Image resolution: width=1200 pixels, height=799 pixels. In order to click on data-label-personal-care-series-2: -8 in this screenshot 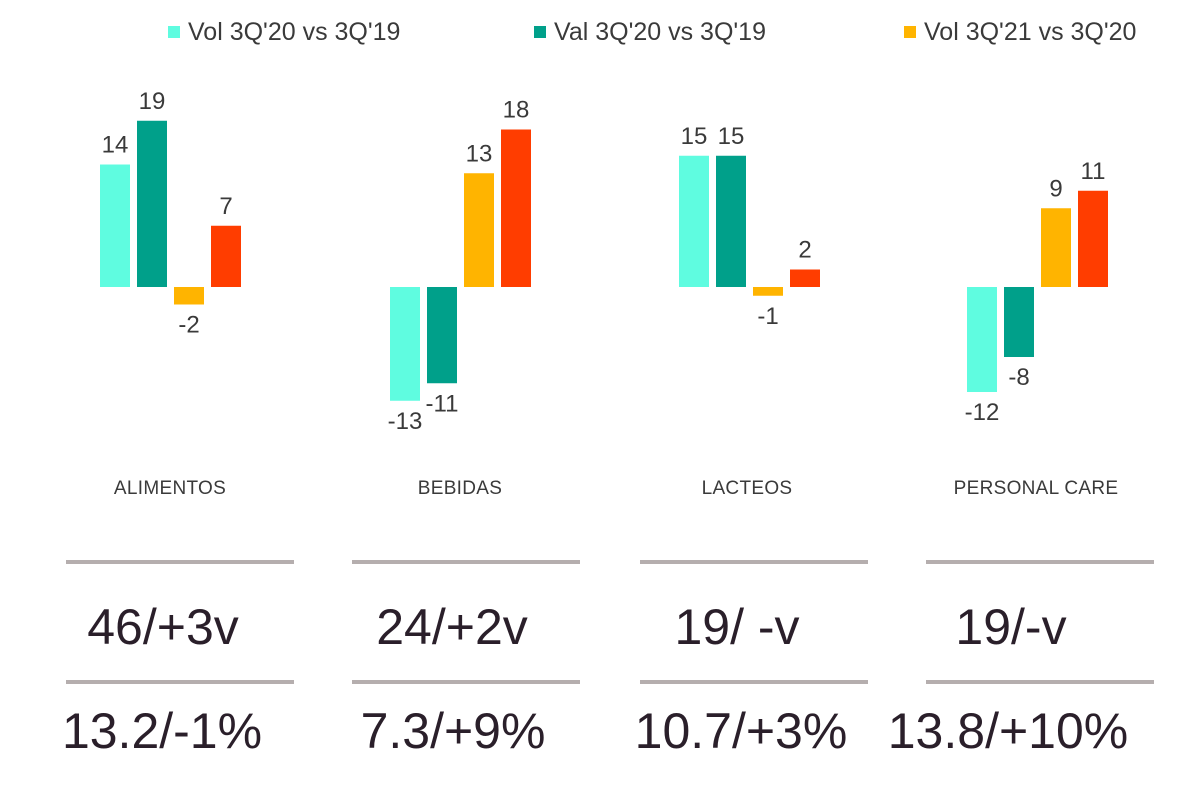, I will do `click(1018, 377)`.